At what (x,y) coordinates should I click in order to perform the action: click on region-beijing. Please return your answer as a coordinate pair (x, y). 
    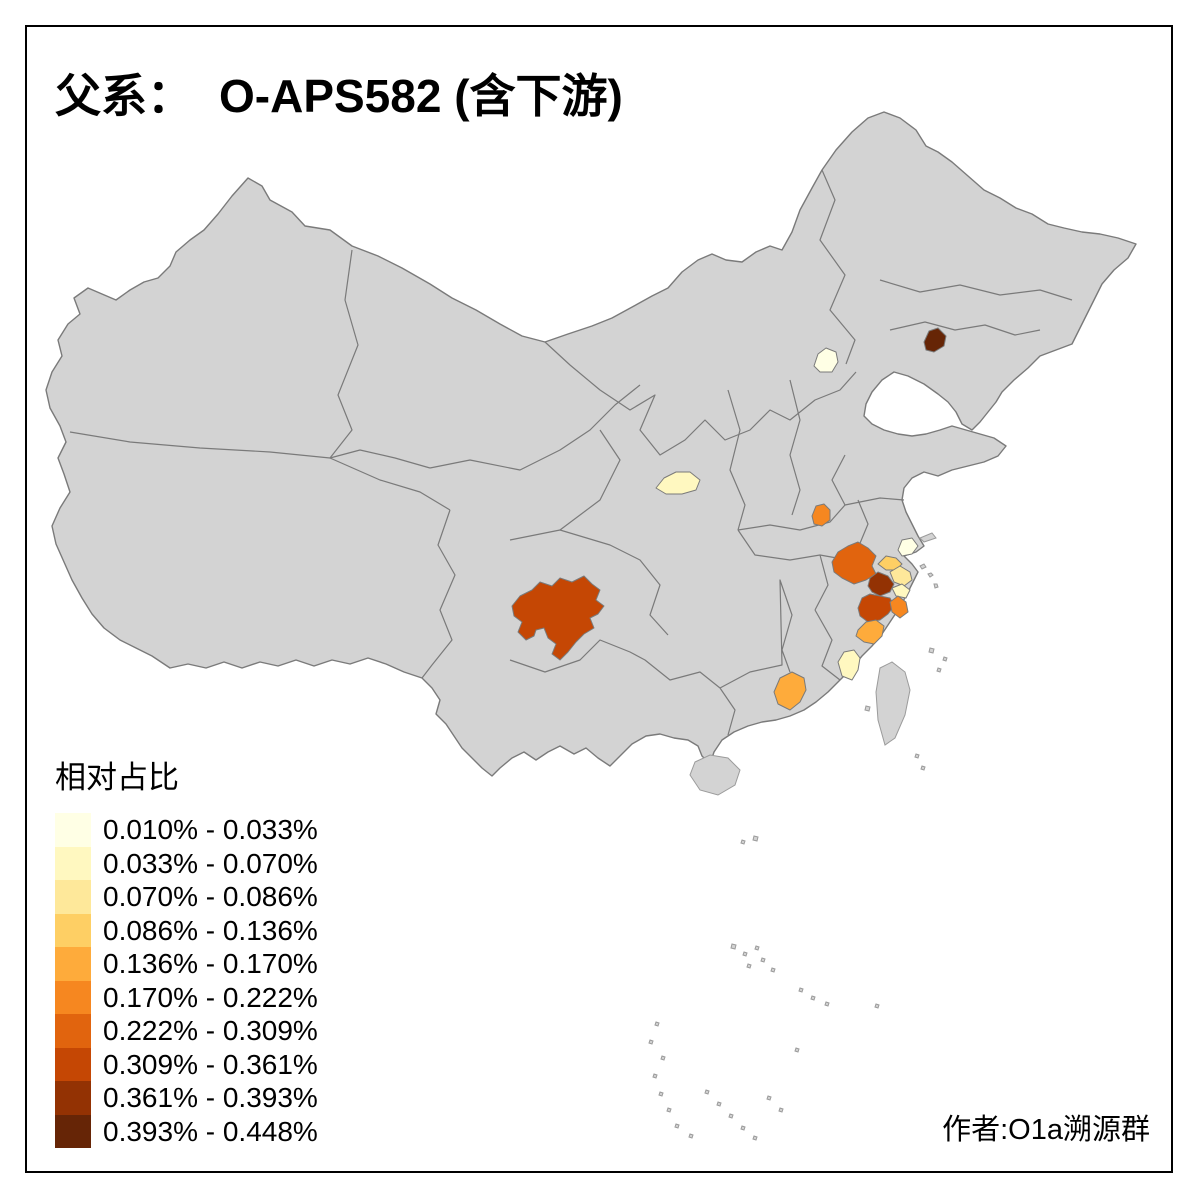
    Looking at the image, I should click on (826, 360).